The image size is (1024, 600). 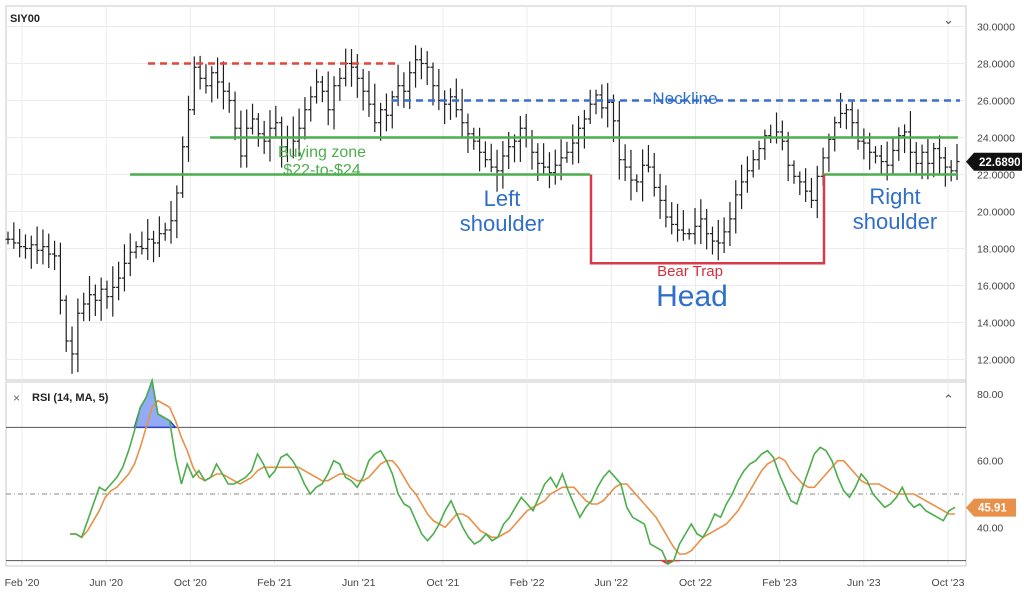 What do you see at coordinates (22, 583) in the screenshot?
I see `time-tick-label: Feb '20` at bounding box center [22, 583].